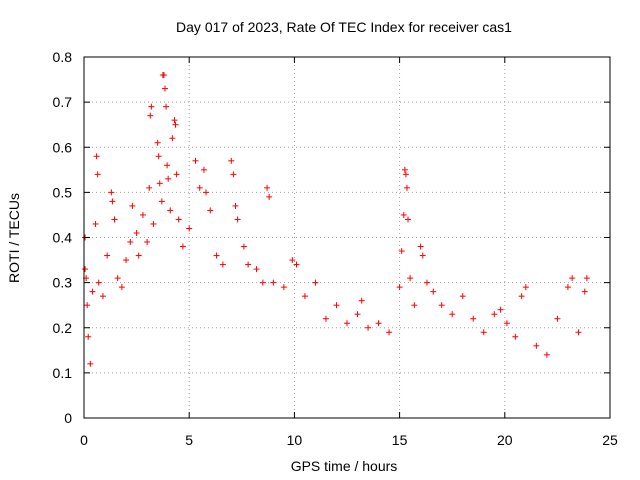  I want to click on x-tick-label-0: 0, so click(84, 440).